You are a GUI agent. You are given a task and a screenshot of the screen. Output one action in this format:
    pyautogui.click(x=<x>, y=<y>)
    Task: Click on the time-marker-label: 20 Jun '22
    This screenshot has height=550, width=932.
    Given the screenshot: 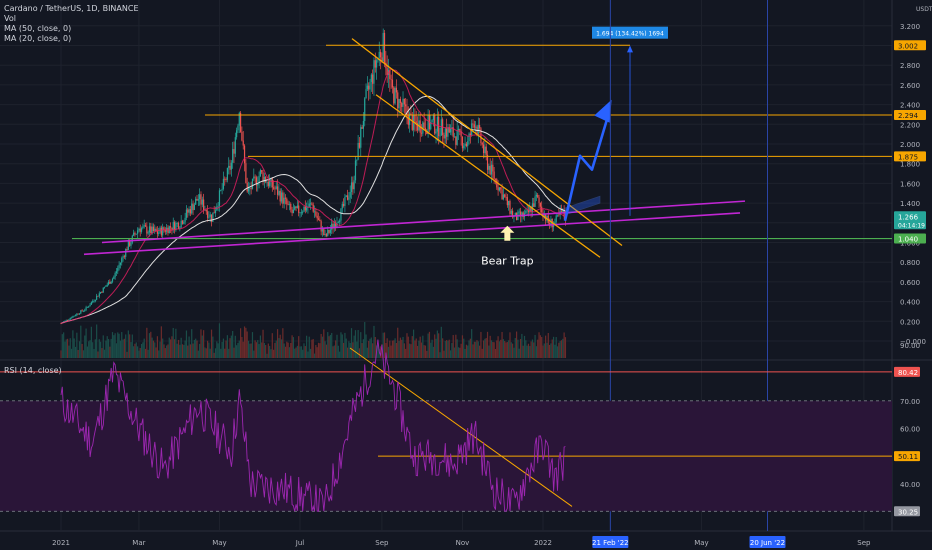 What is the action you would take?
    pyautogui.click(x=767, y=543)
    